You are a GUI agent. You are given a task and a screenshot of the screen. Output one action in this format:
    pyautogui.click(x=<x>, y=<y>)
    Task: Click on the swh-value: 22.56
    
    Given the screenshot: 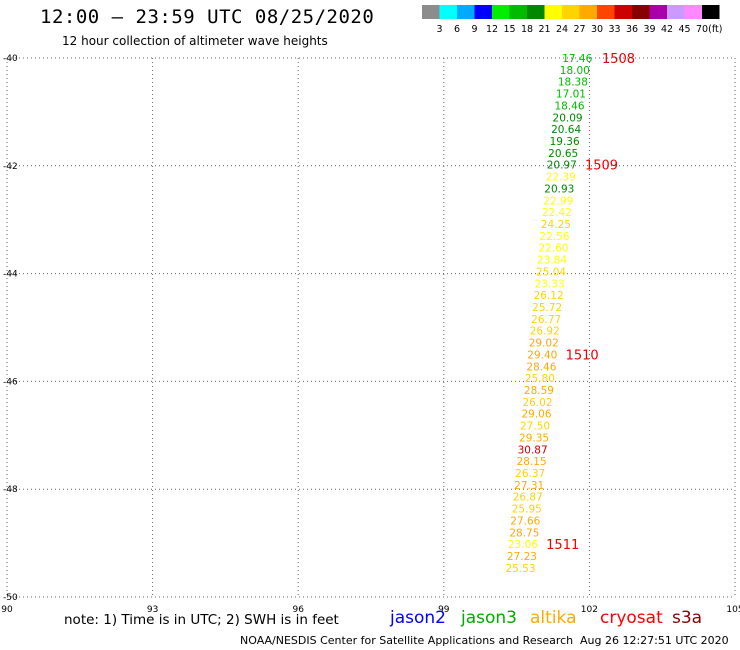 What is the action you would take?
    pyautogui.click(x=554, y=237)
    